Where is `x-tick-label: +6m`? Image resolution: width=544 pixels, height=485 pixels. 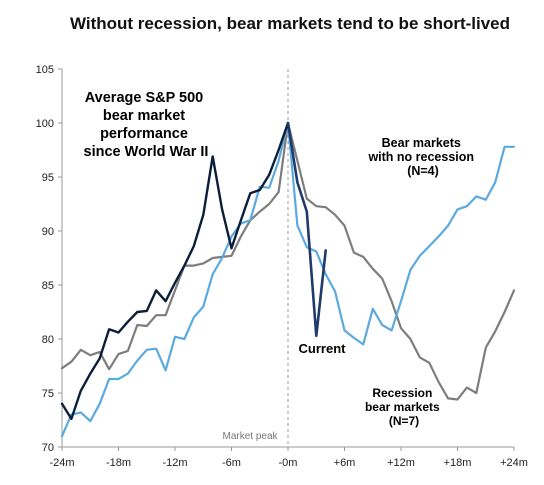
x-tick-label: +6m is located at coordinates (345, 463).